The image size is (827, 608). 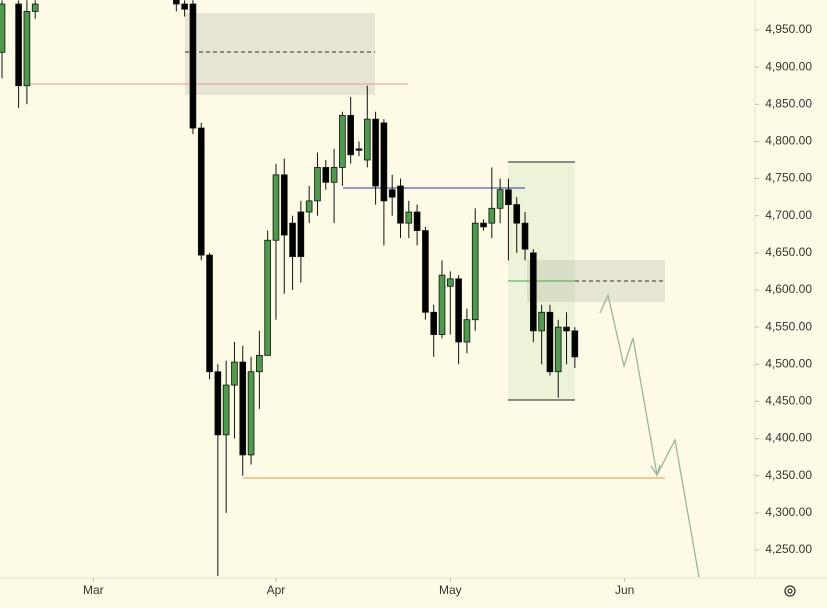 I want to click on y-tick-label: 4,750.00, so click(x=788, y=178).